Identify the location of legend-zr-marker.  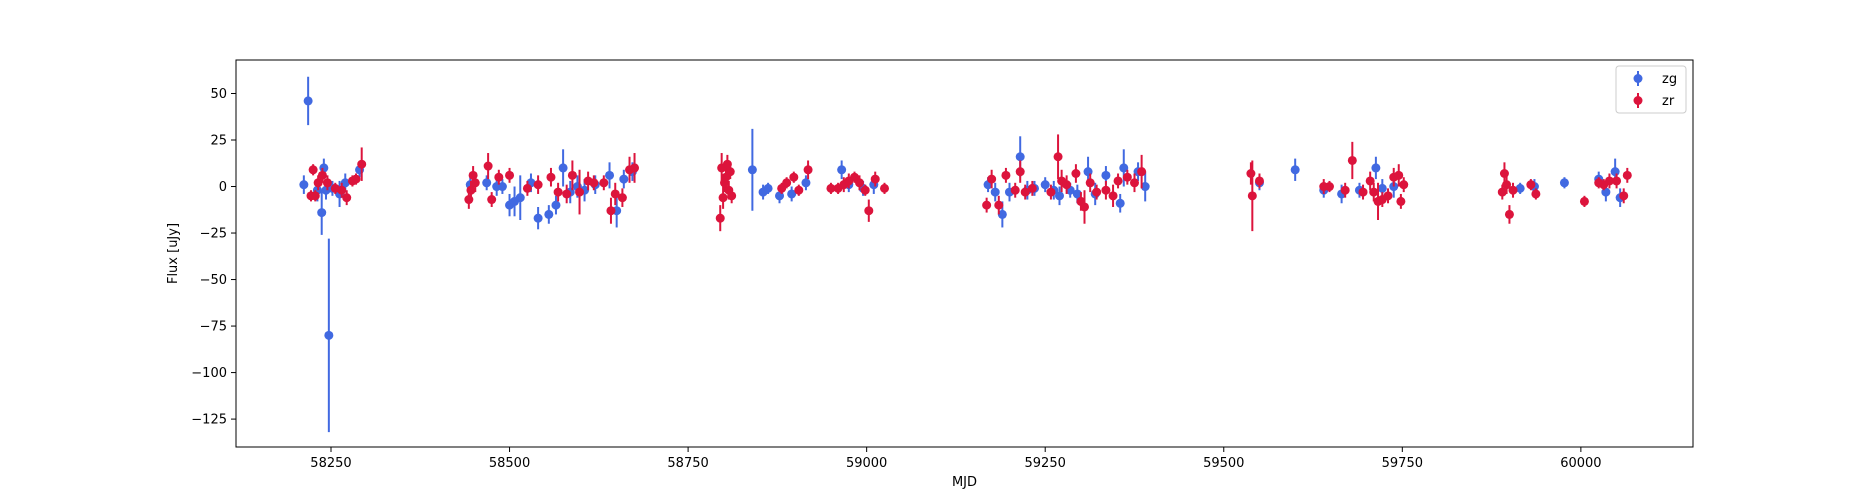
(1638, 100).